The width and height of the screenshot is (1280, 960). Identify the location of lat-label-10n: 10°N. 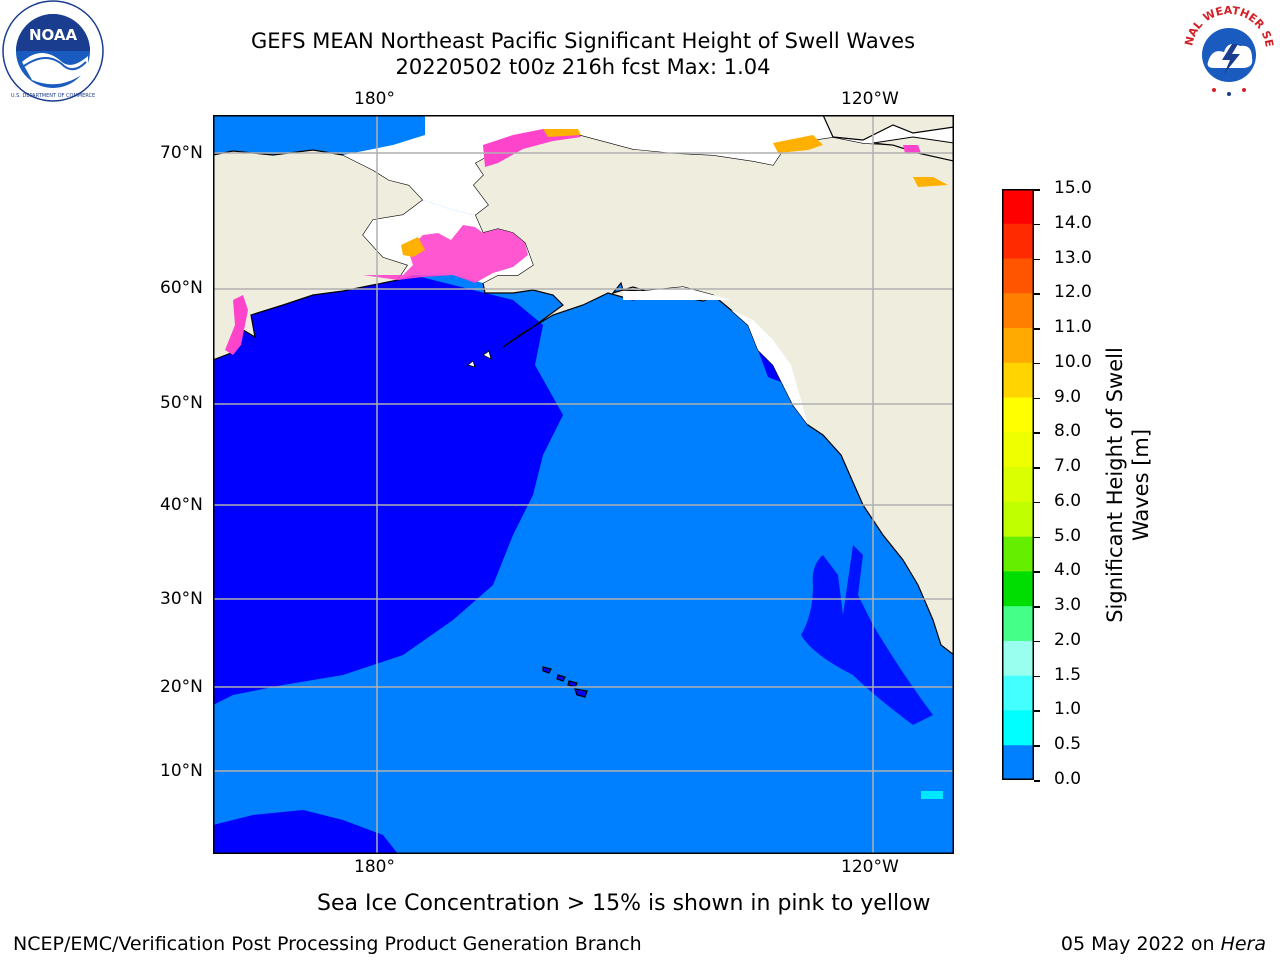
(181, 771).